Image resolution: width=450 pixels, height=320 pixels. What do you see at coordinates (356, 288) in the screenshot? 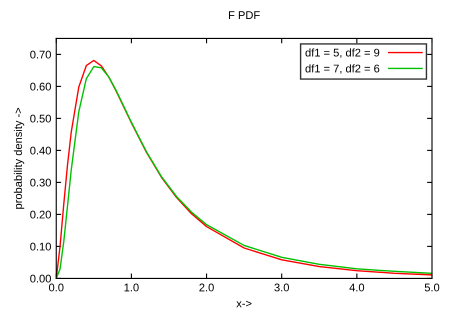
I see `x-tick-label: 4.0` at bounding box center [356, 288].